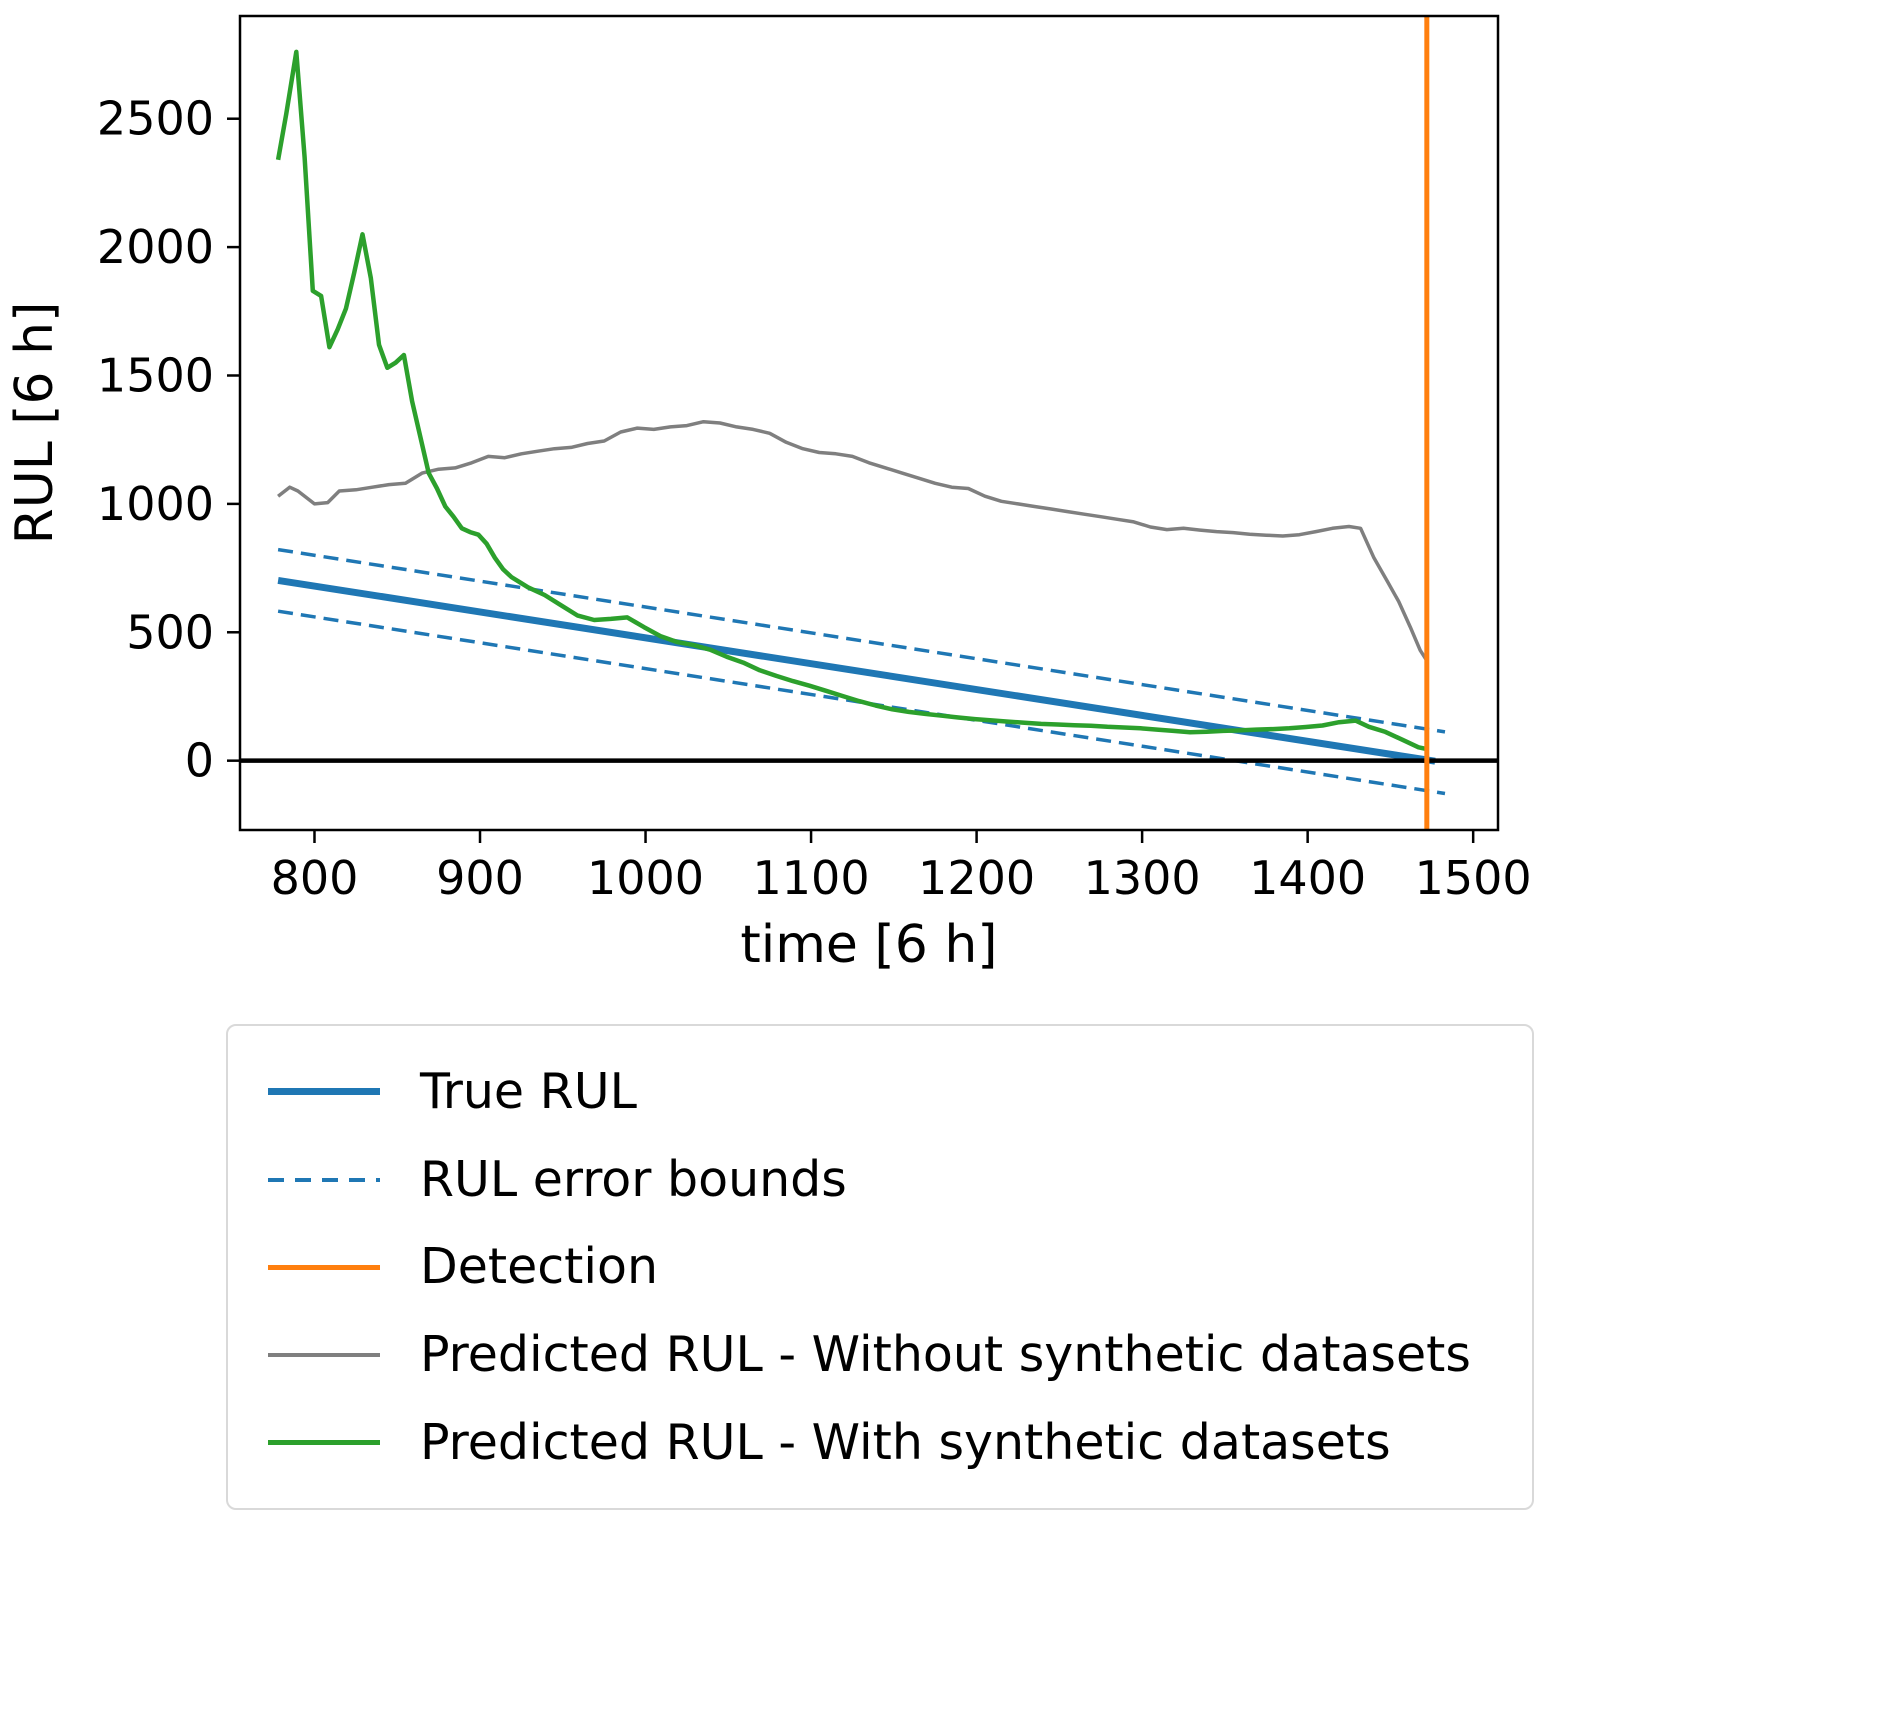  What do you see at coordinates (633, 1179) in the screenshot?
I see `legend-label-error-bounds: RUL error bounds` at bounding box center [633, 1179].